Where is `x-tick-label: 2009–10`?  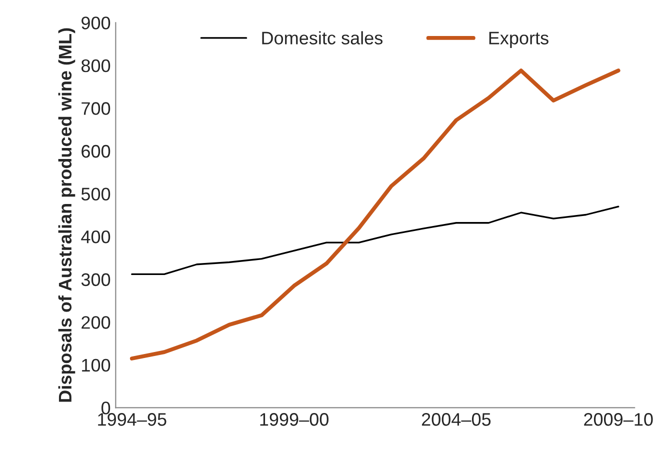
x-tick-label: 2009–10 is located at coordinates (618, 419).